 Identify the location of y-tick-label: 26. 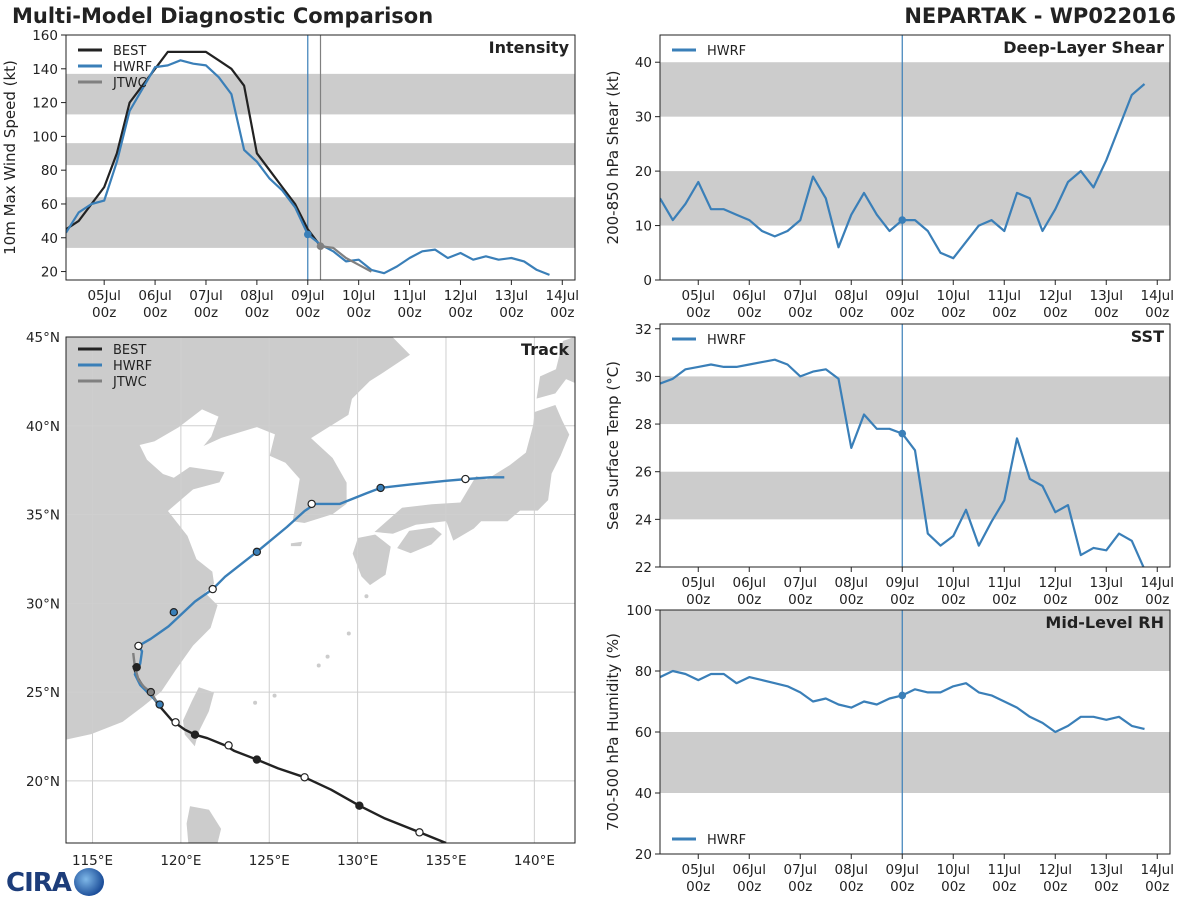
(643, 473).